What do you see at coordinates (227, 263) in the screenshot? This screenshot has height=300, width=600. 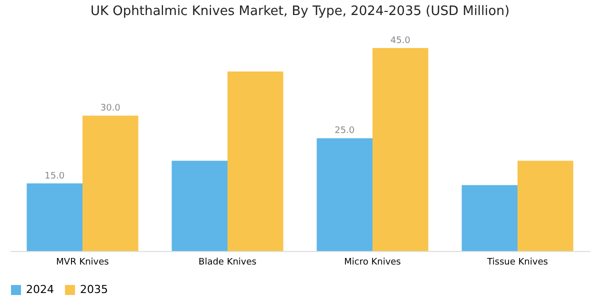 I see `x-tick-label: Blade Knives` at bounding box center [227, 263].